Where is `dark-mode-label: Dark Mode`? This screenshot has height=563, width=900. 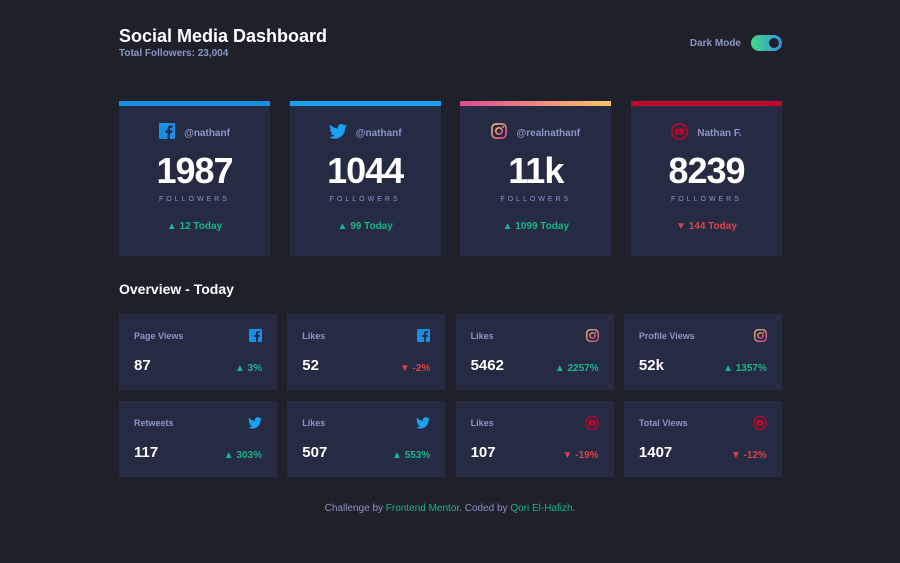 dark-mode-label: Dark Mode is located at coordinates (715, 43).